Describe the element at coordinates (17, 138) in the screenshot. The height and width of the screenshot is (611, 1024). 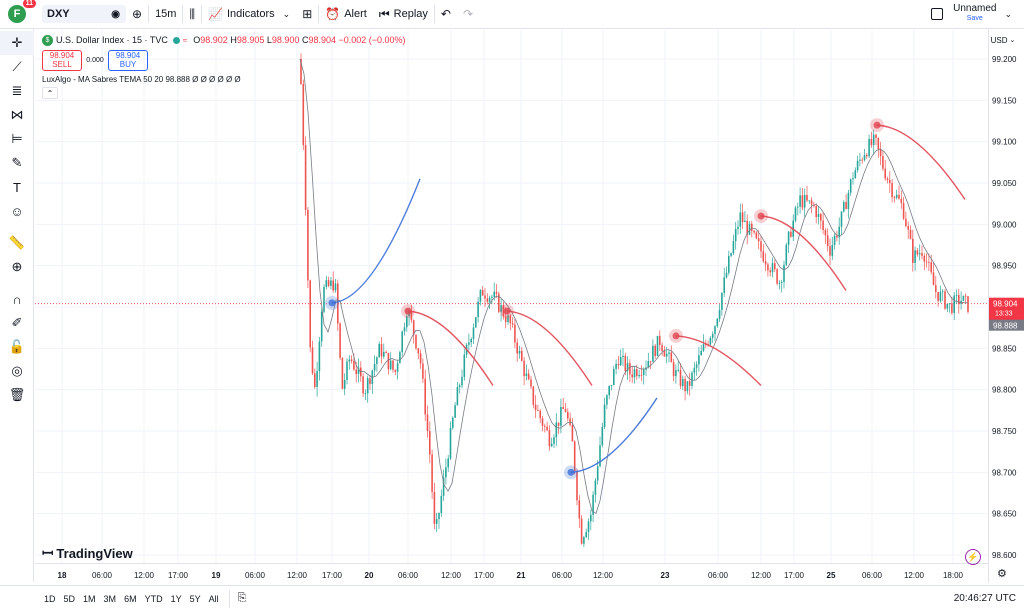
I see `position-icon: ⊨` at that location.